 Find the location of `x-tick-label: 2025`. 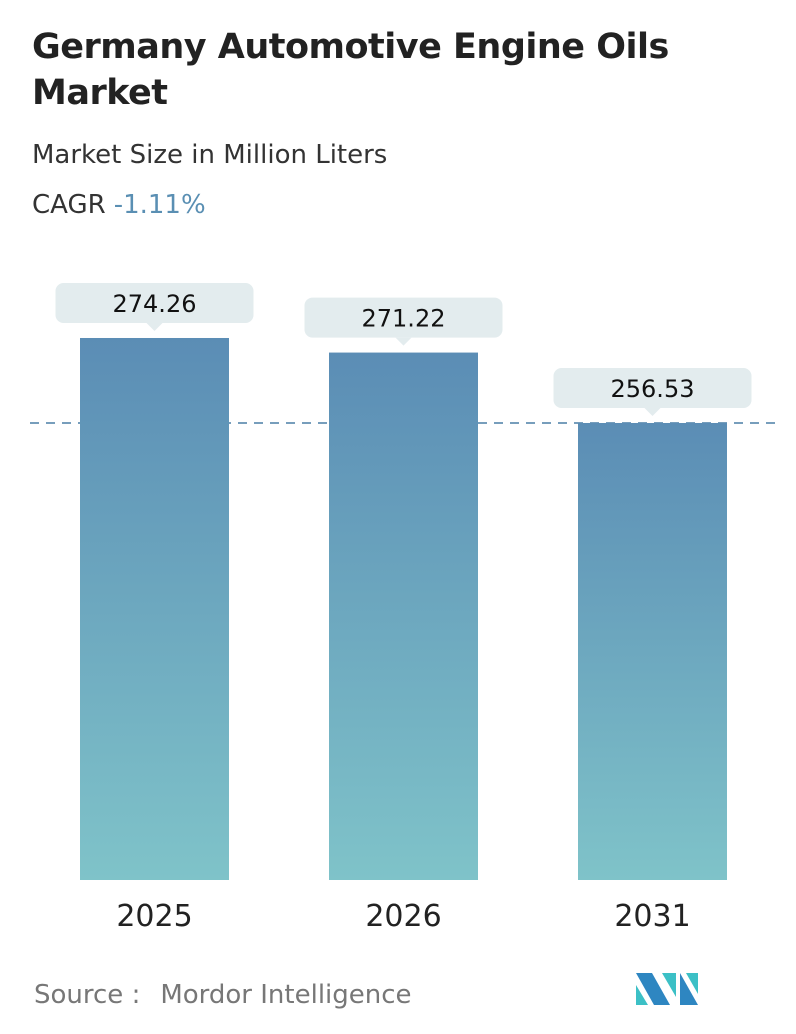

x-tick-label: 2025 is located at coordinates (154, 916).